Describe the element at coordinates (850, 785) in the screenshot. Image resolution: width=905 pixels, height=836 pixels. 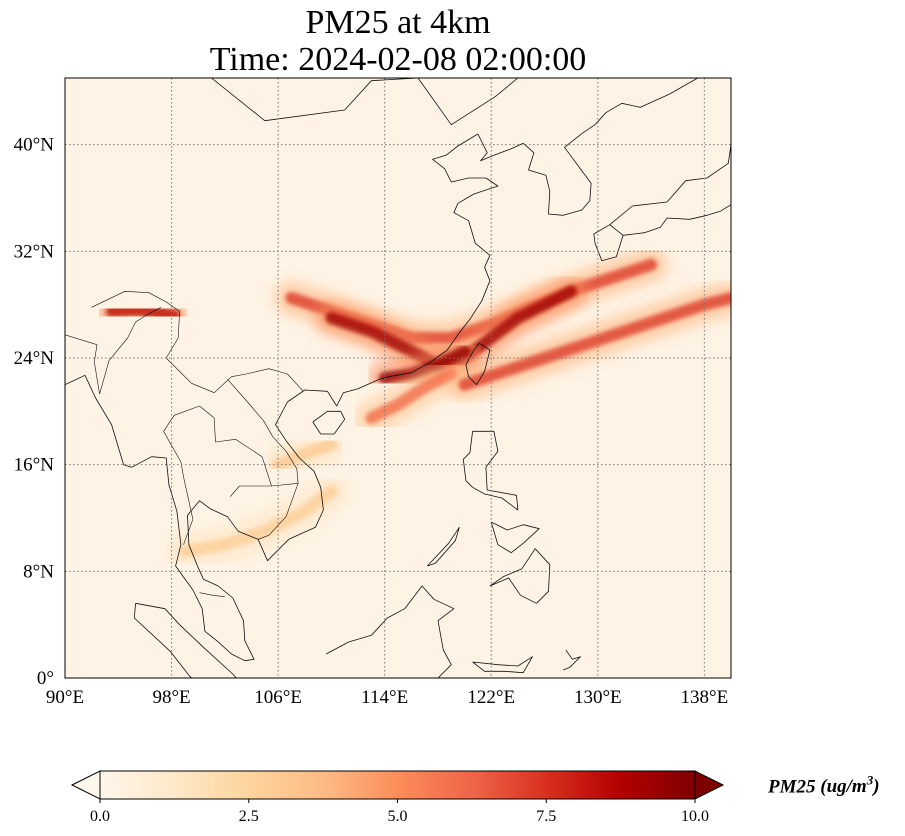
I see `colorbar-label-unit: (ug/m3)` at that location.